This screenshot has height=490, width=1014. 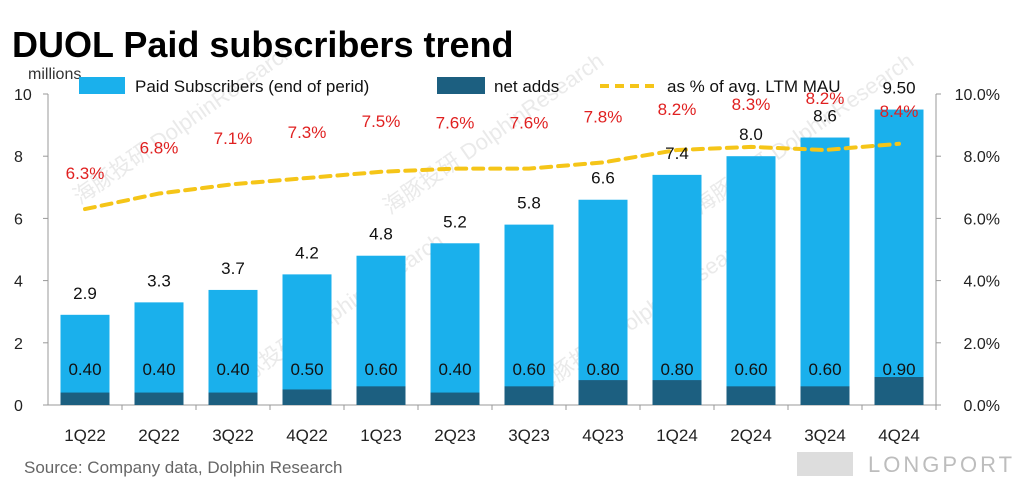 I want to click on ltm-pct-label: 7.8%, so click(x=603, y=116).